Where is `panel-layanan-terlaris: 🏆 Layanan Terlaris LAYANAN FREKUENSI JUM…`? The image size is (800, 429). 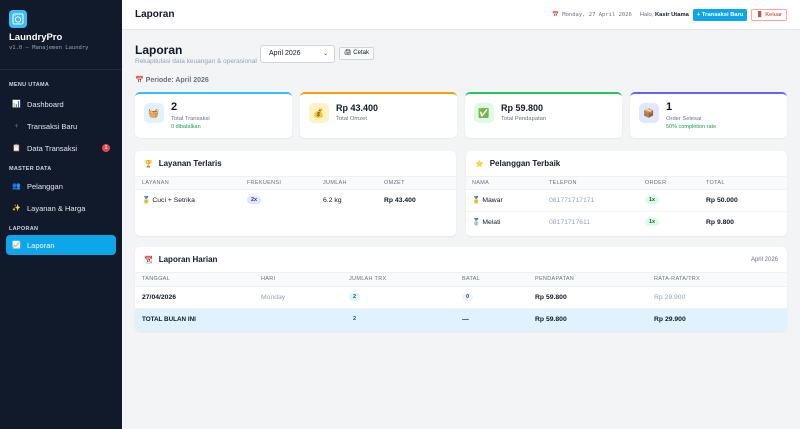
panel-layanan-terlaris: 🏆 Layanan Terlaris LAYANAN FREKUENSI JUM… is located at coordinates (295, 193).